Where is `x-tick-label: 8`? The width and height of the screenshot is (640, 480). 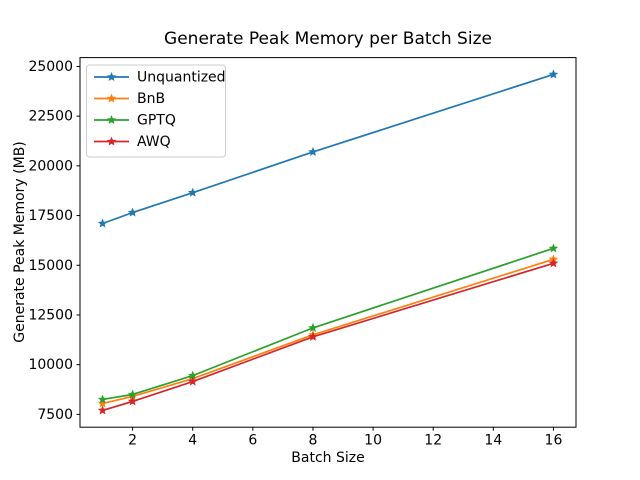
x-tick-label: 8 is located at coordinates (313, 441).